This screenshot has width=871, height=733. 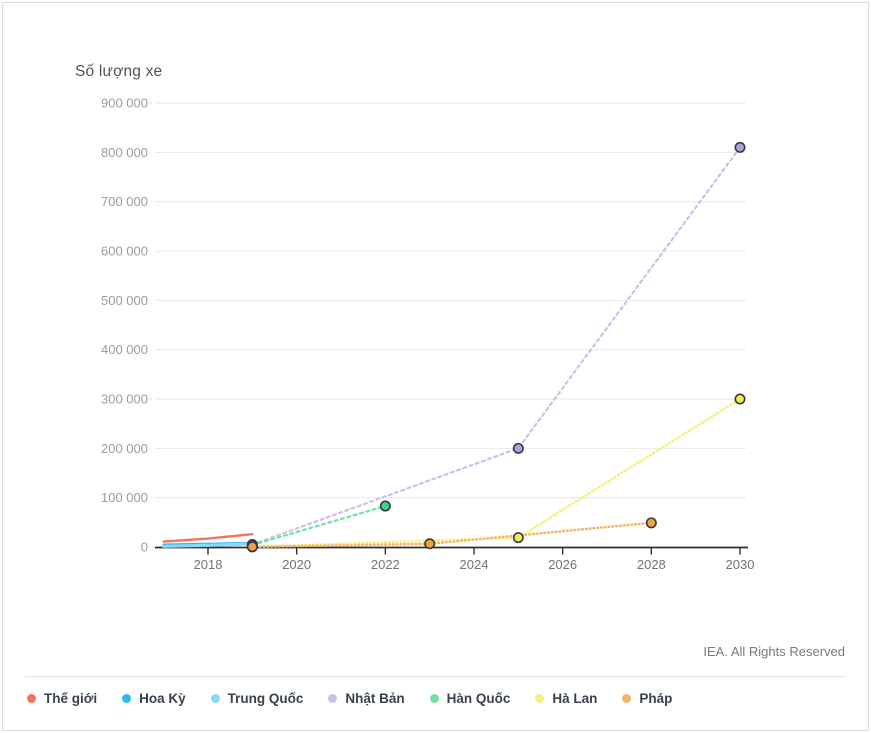 I want to click on chart-title: Số lượng xe, so click(x=119, y=71).